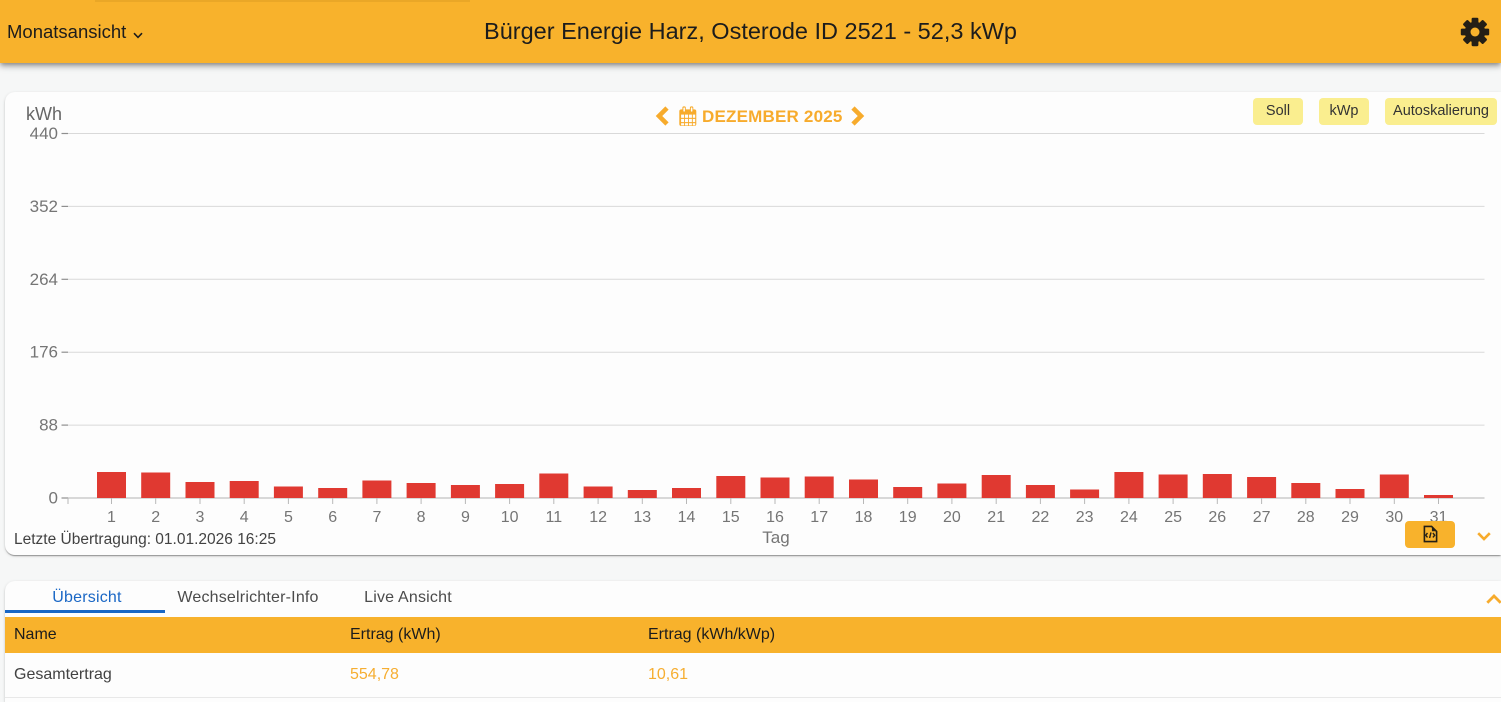 This screenshot has height=702, width=1501. Describe the element at coordinates (48, 425) in the screenshot. I see `svg-text: 88` at that location.